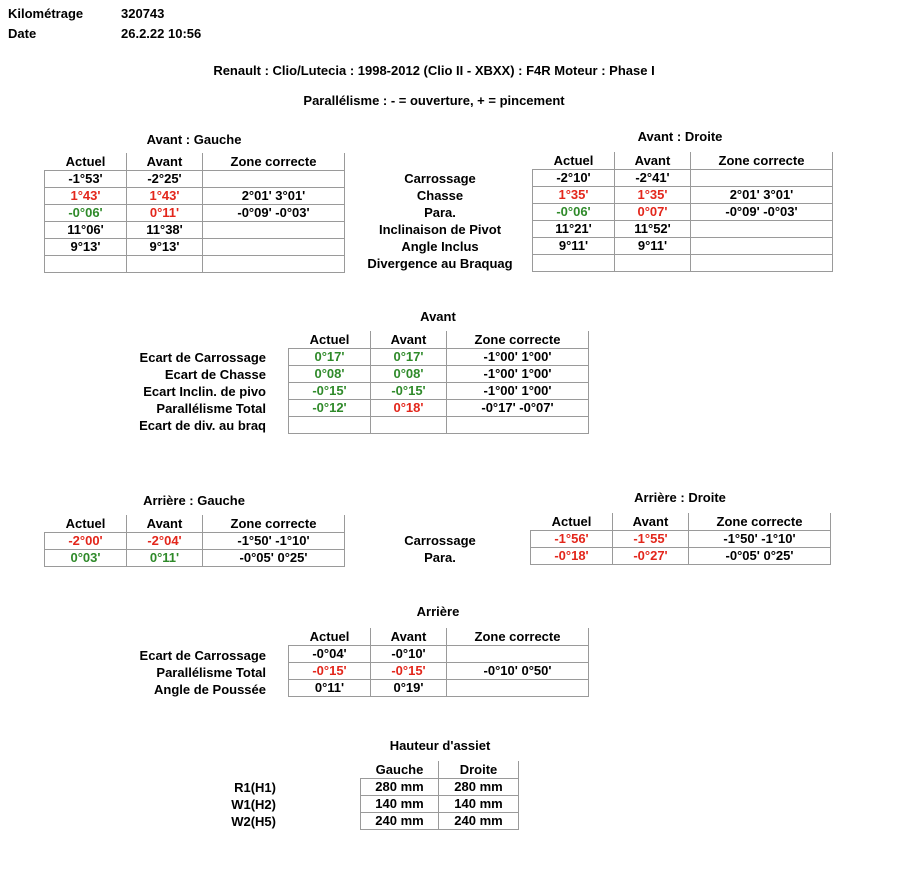 This screenshot has height=878, width=899. I want to click on table-row: -2°00' -2°04' -1°50' -1°10', so click(194, 541).